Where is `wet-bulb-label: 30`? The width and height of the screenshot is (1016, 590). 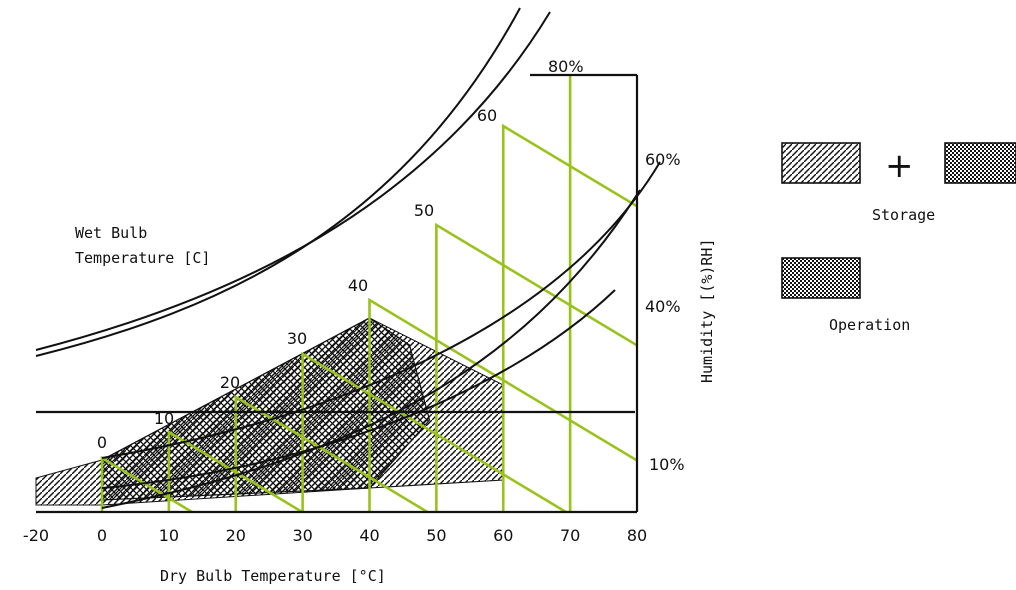
wet-bulb-label: 30 is located at coordinates (297, 338).